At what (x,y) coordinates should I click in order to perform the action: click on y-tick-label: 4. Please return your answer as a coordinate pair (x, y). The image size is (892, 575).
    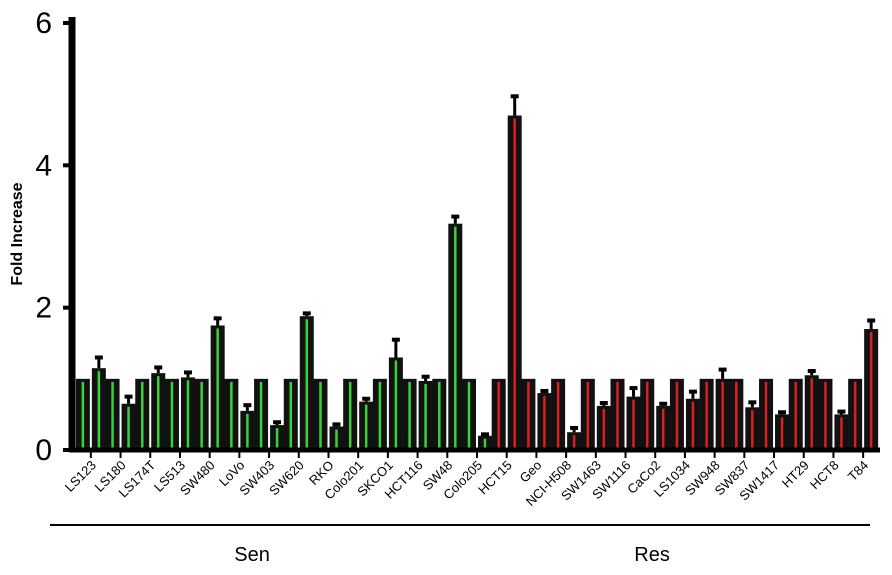
    Looking at the image, I should click on (43, 165).